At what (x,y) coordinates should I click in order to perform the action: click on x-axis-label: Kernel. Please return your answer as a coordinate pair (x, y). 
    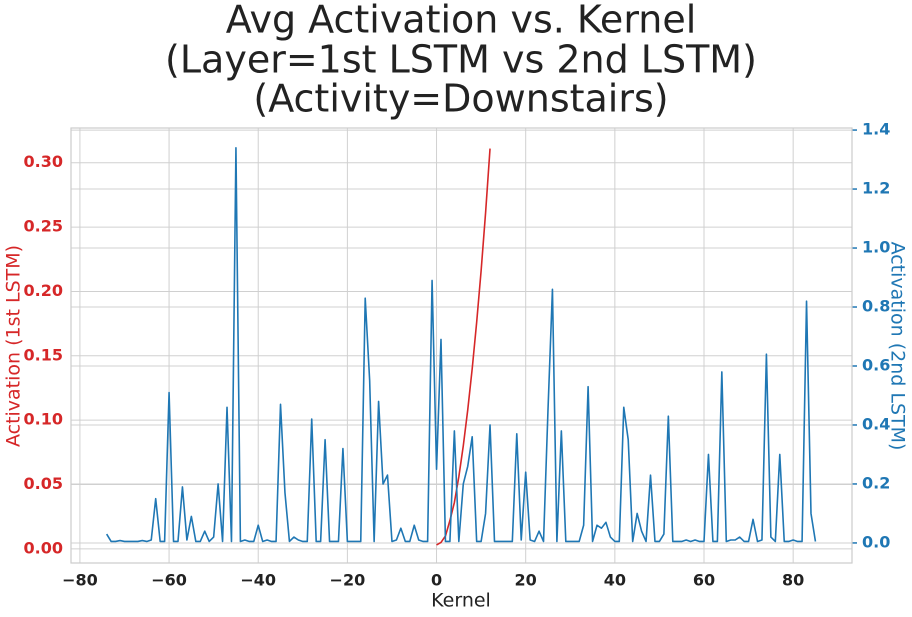
    Looking at the image, I should click on (461, 601).